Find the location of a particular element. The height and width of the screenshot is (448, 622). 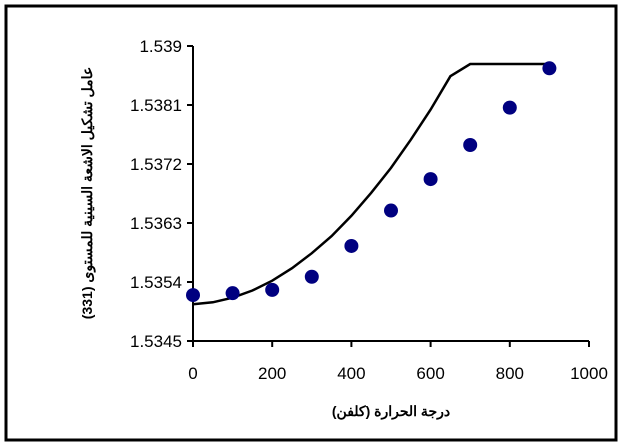

y-tick-label: 1.5345 is located at coordinates (156, 341).